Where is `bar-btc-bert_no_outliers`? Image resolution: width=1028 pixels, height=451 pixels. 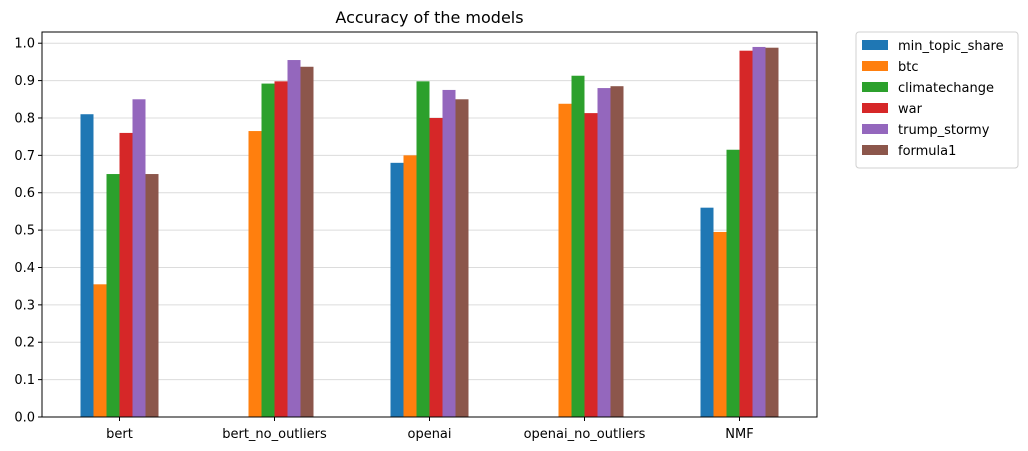 bar-btc-bert_no_outliers is located at coordinates (255, 274).